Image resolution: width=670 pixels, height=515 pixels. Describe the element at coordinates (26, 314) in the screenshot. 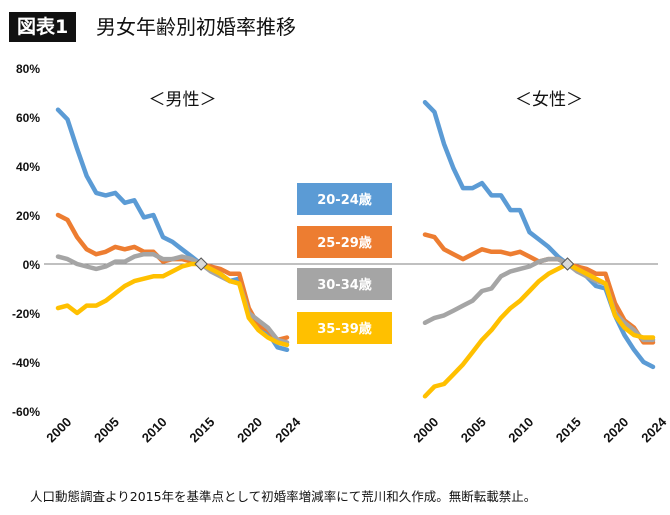

I see `y-tick-label: -20%` at that location.